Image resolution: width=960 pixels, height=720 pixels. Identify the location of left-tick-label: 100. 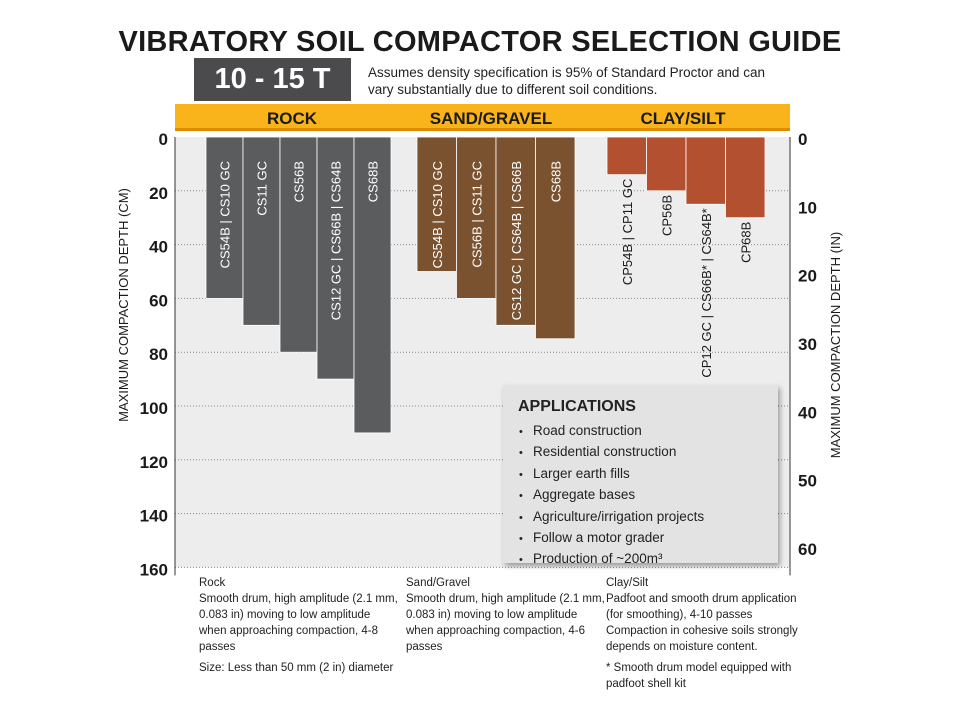
(154, 408).